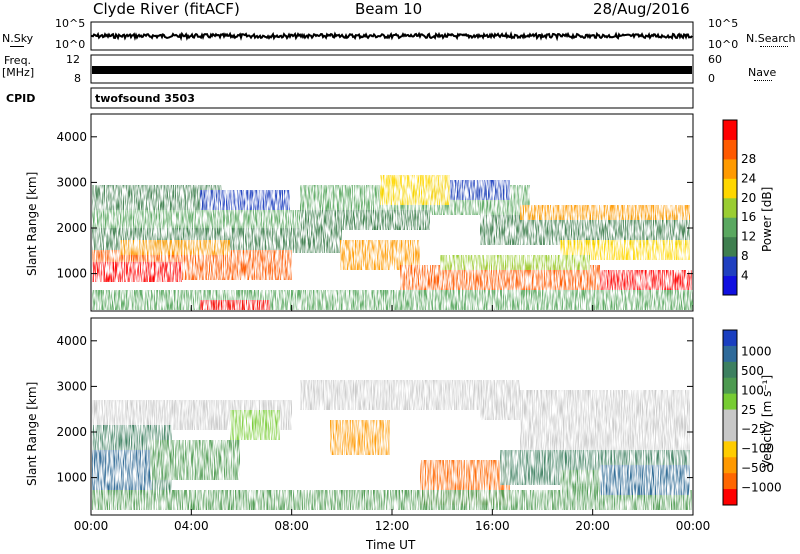 Image resolution: width=800 pixels, height=554 pixels. I want to click on velocity-cbar-label: 500, so click(752, 371).